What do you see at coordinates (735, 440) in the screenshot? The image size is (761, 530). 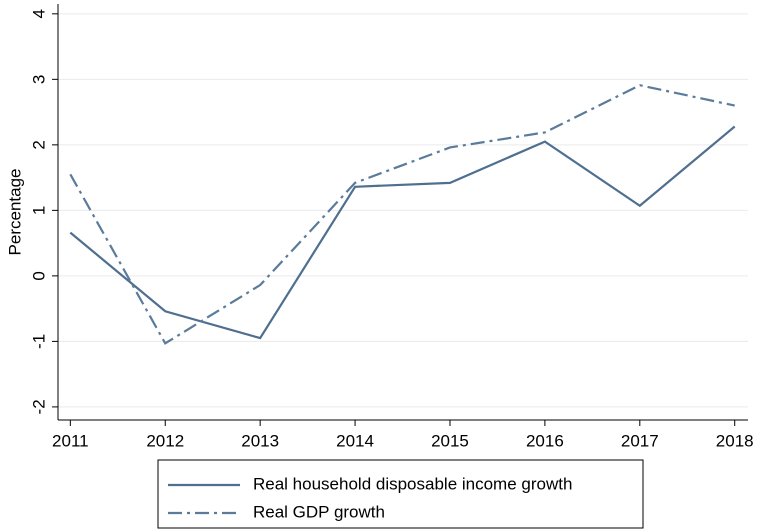 I see `x-tick-label: 2018` at bounding box center [735, 440].